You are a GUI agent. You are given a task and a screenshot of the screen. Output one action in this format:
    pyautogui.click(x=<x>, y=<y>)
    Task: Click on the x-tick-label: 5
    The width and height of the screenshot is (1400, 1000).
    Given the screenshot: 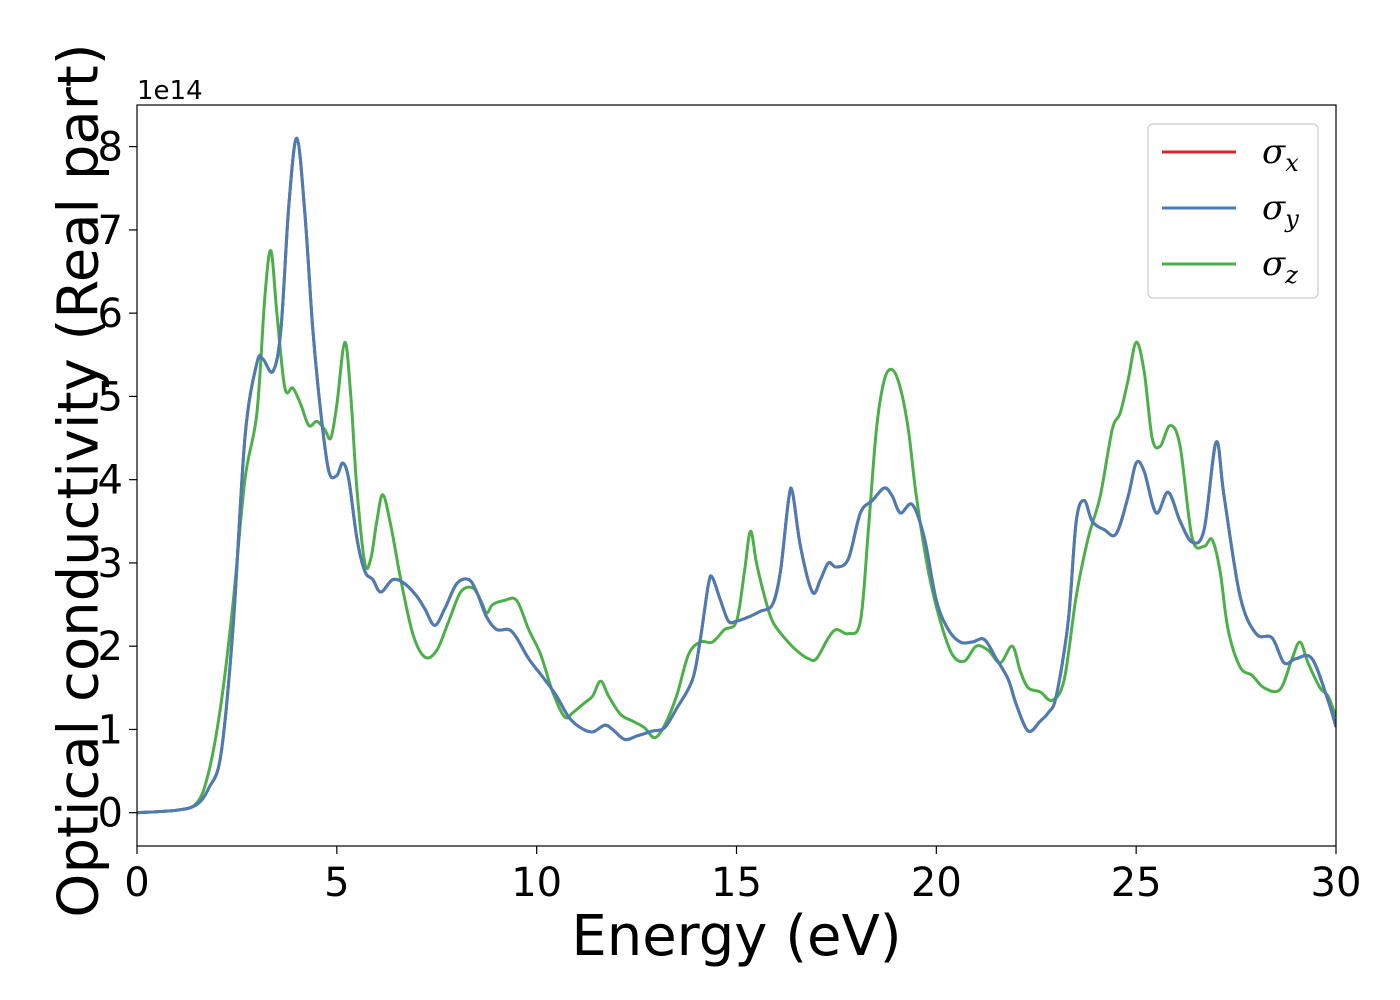 What is the action you would take?
    pyautogui.click(x=336, y=883)
    